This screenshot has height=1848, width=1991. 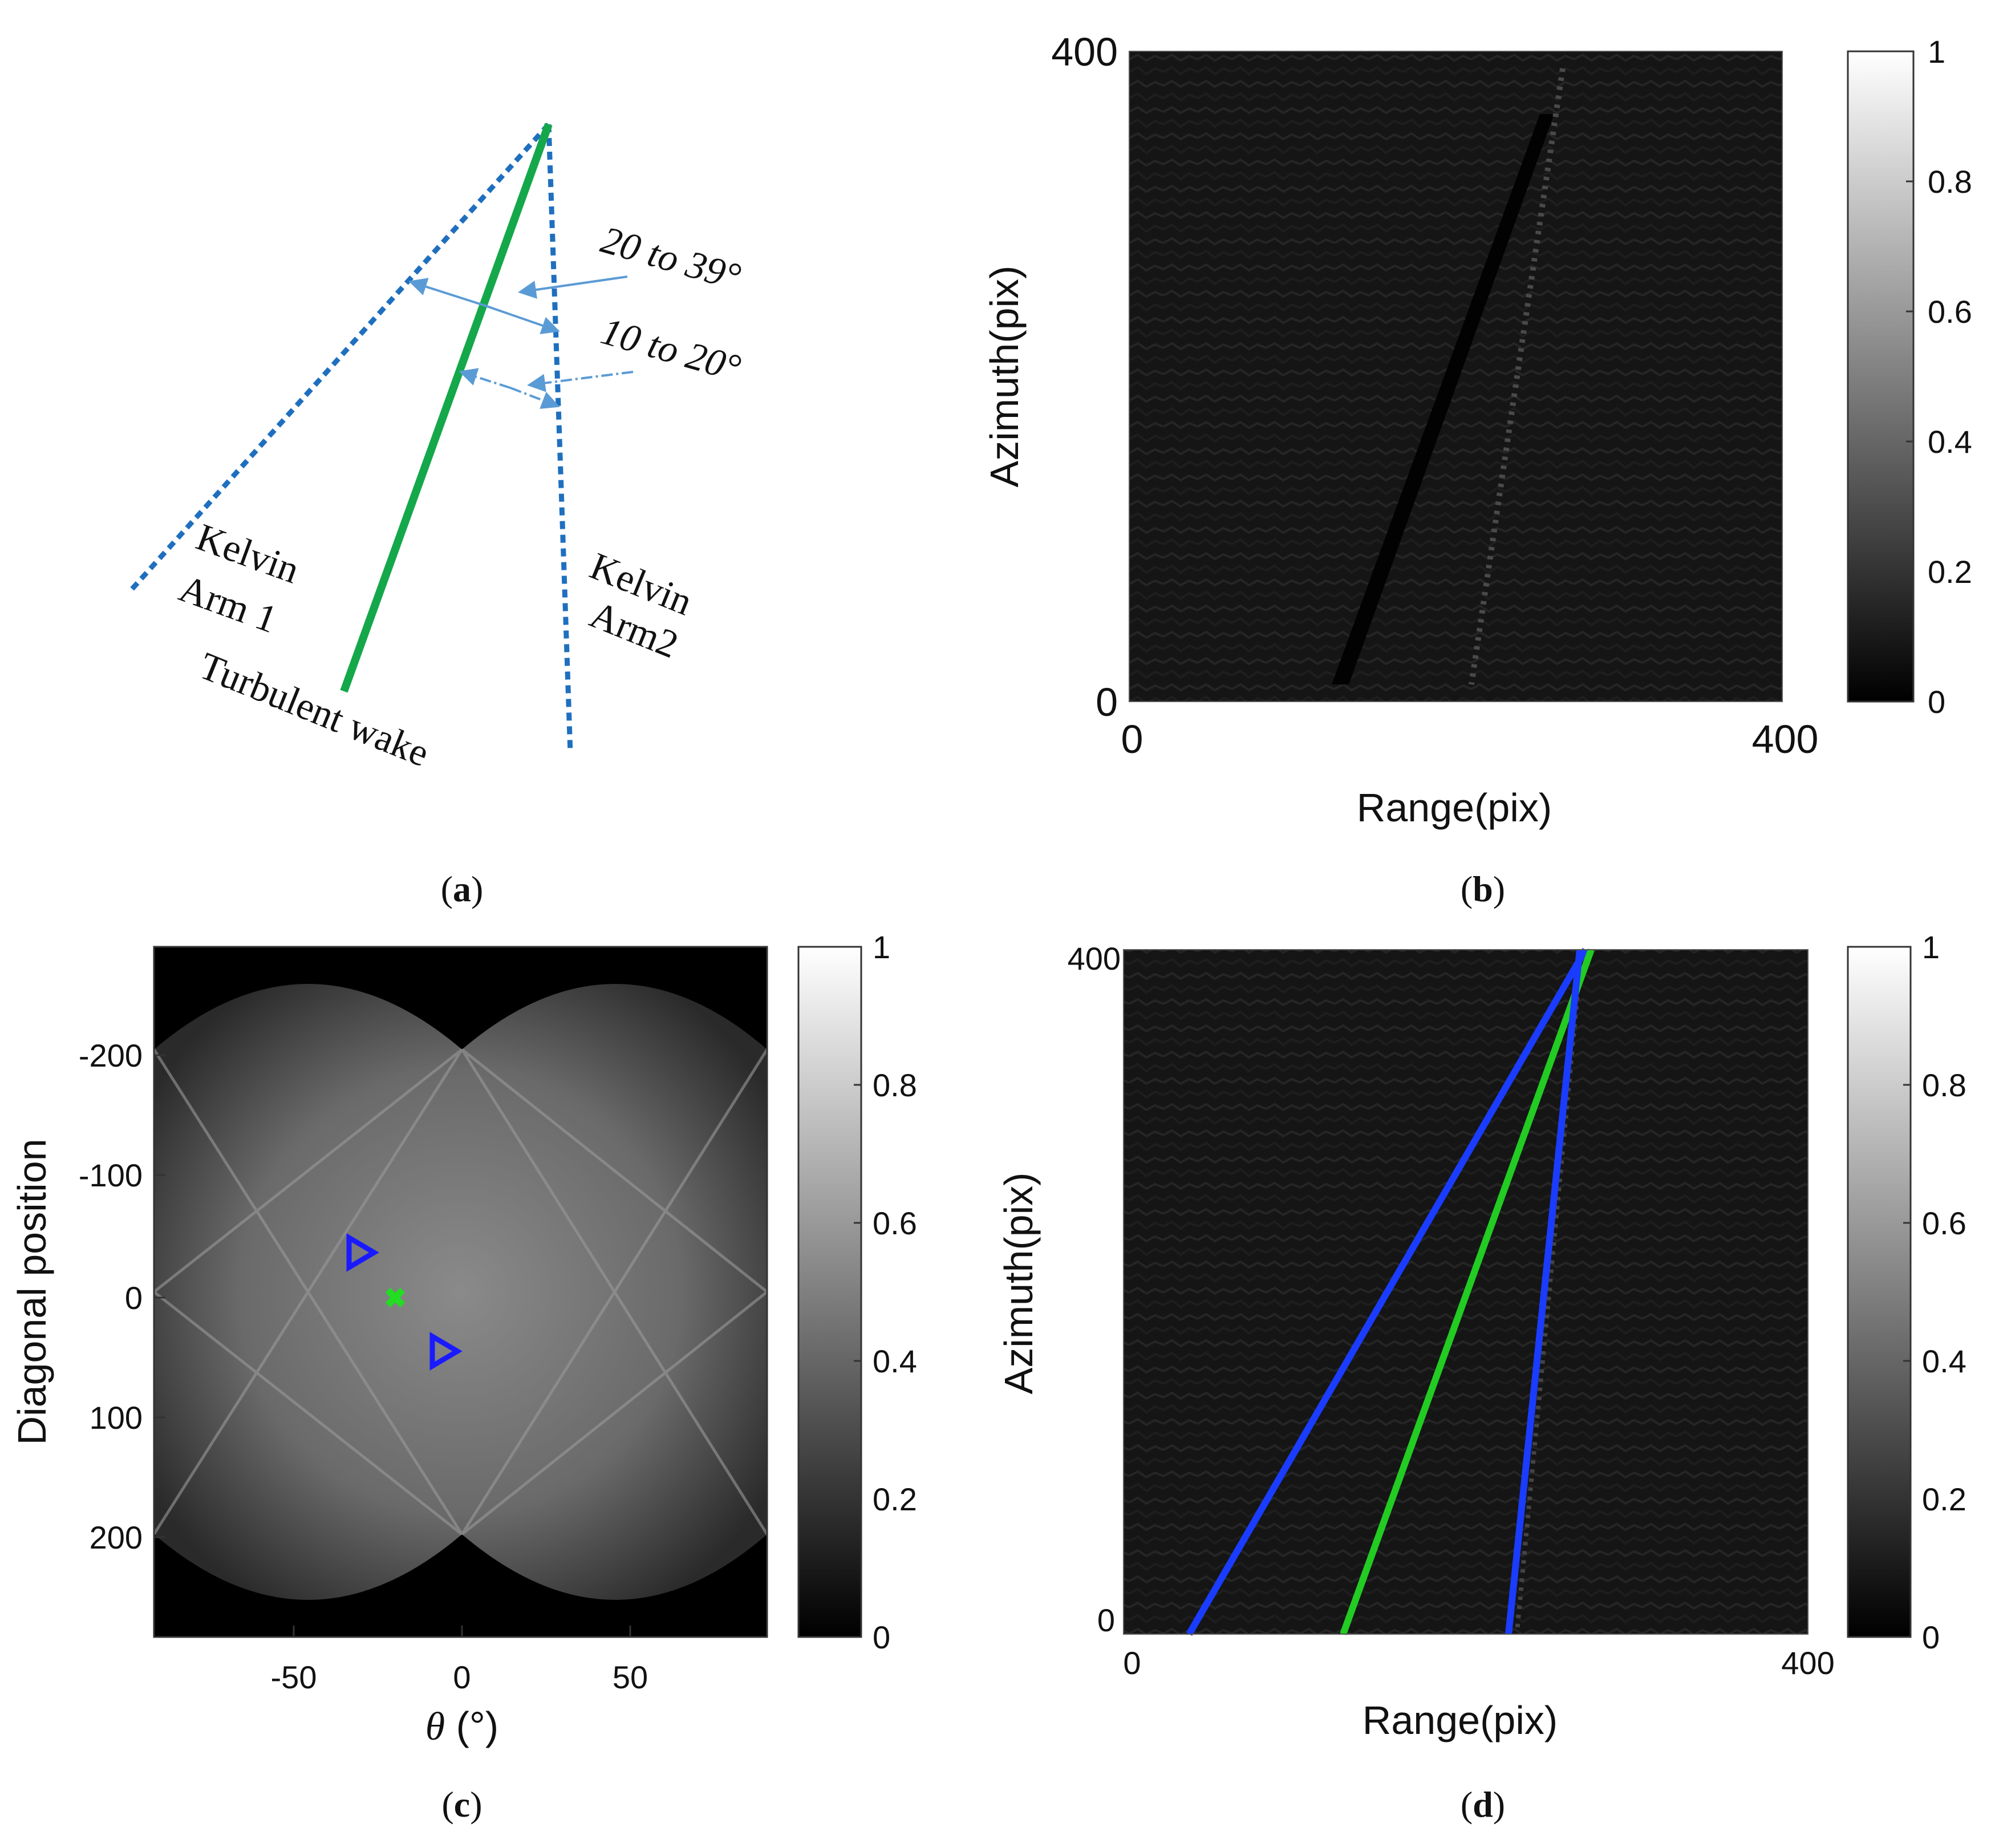 What do you see at coordinates (1950, 572) in the screenshot?
I see `panel-b-cbar-tick-0.2: 0.2` at bounding box center [1950, 572].